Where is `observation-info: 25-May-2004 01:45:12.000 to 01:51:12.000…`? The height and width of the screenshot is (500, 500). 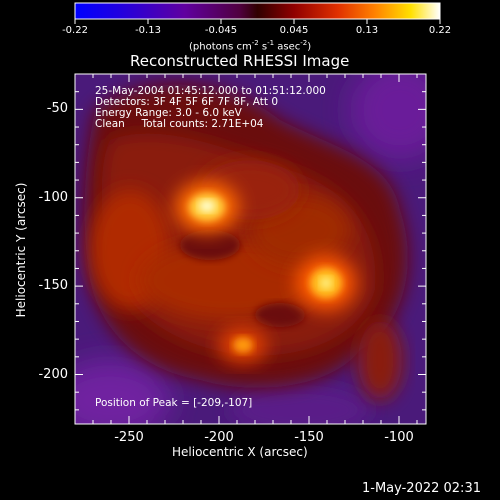 observation-info: 25-May-2004 01:45:12.000 to 01:51:12.000… is located at coordinates (210, 108).